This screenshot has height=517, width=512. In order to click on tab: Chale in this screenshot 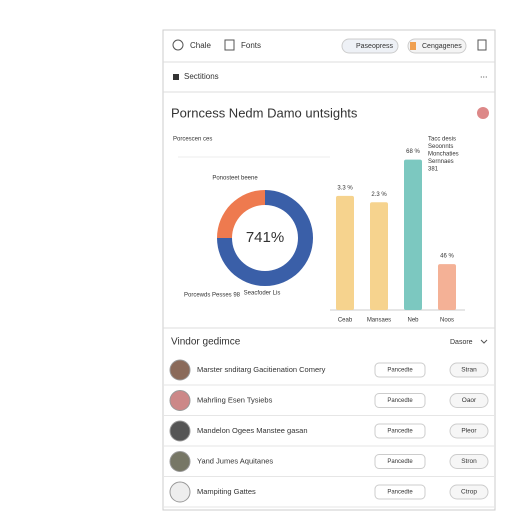, I will do `click(200, 45)`.